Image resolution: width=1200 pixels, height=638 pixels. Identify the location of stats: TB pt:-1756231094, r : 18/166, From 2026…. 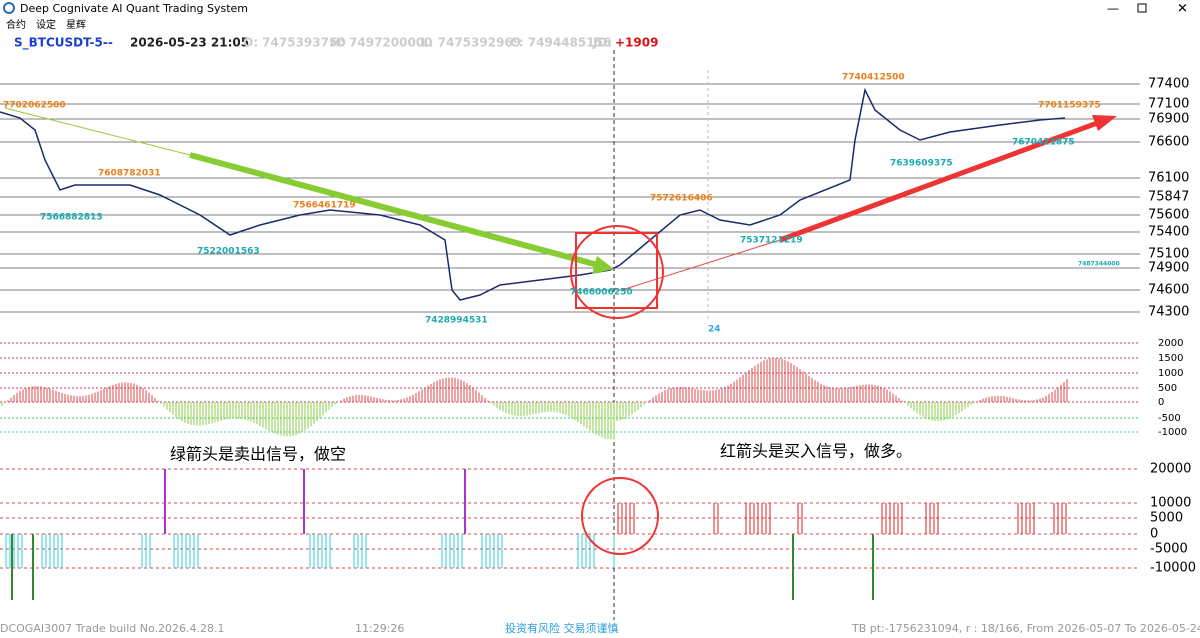
(1025, 628).